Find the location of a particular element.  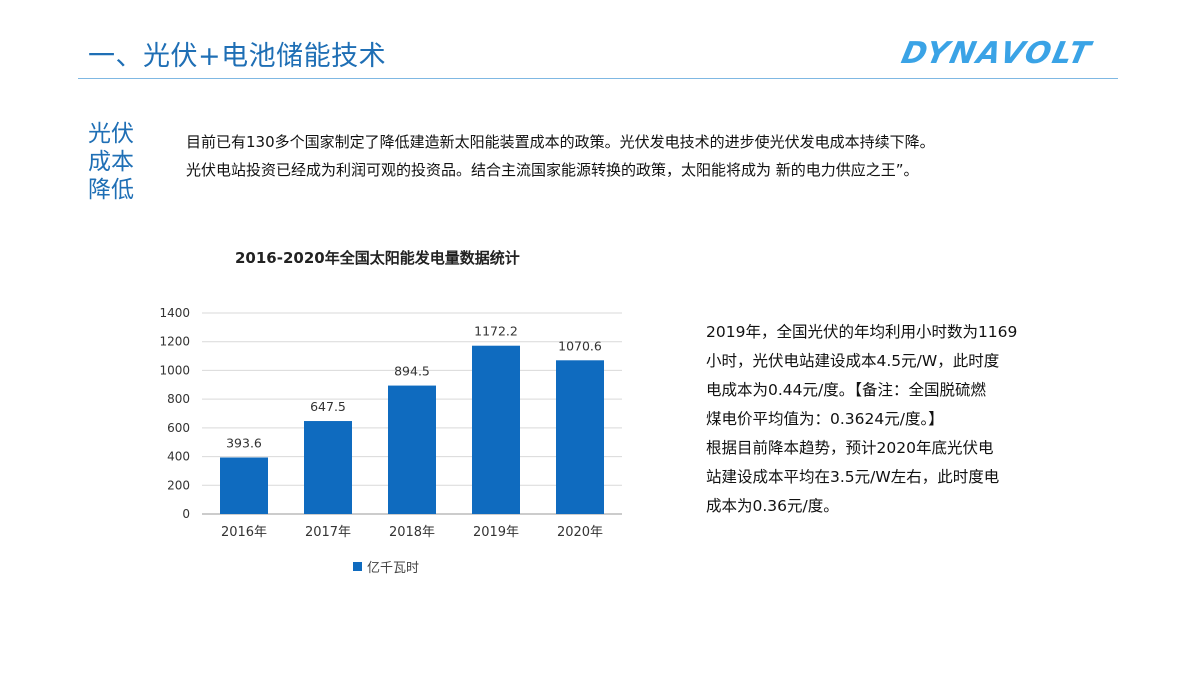

notes-line: 电成本为0.44元/度。【备注：全国脱硫燃 is located at coordinates (846, 390).